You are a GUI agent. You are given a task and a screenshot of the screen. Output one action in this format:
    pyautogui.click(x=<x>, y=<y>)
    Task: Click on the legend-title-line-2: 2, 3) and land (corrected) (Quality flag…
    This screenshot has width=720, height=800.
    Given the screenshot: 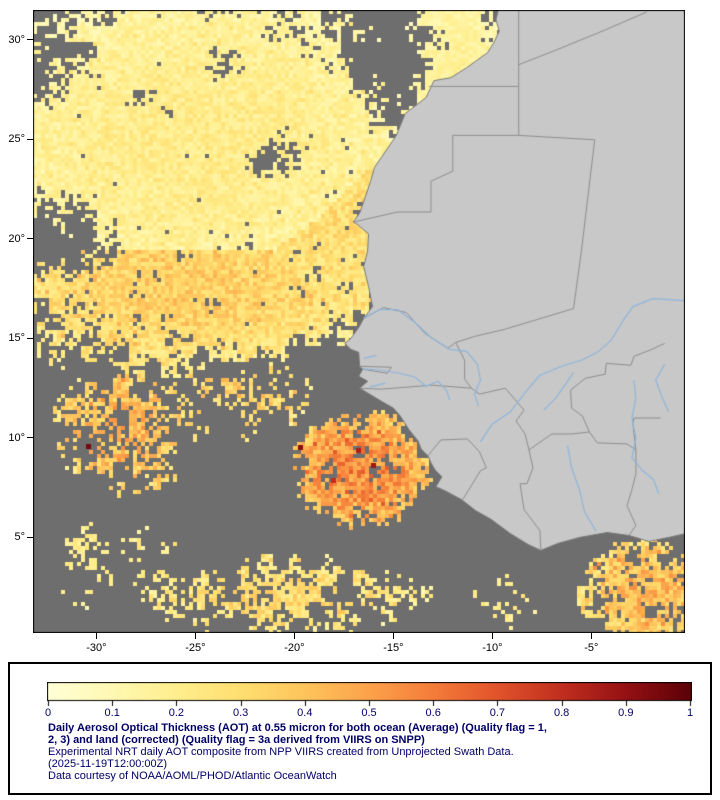 What is the action you would take?
    pyautogui.click(x=236, y=740)
    